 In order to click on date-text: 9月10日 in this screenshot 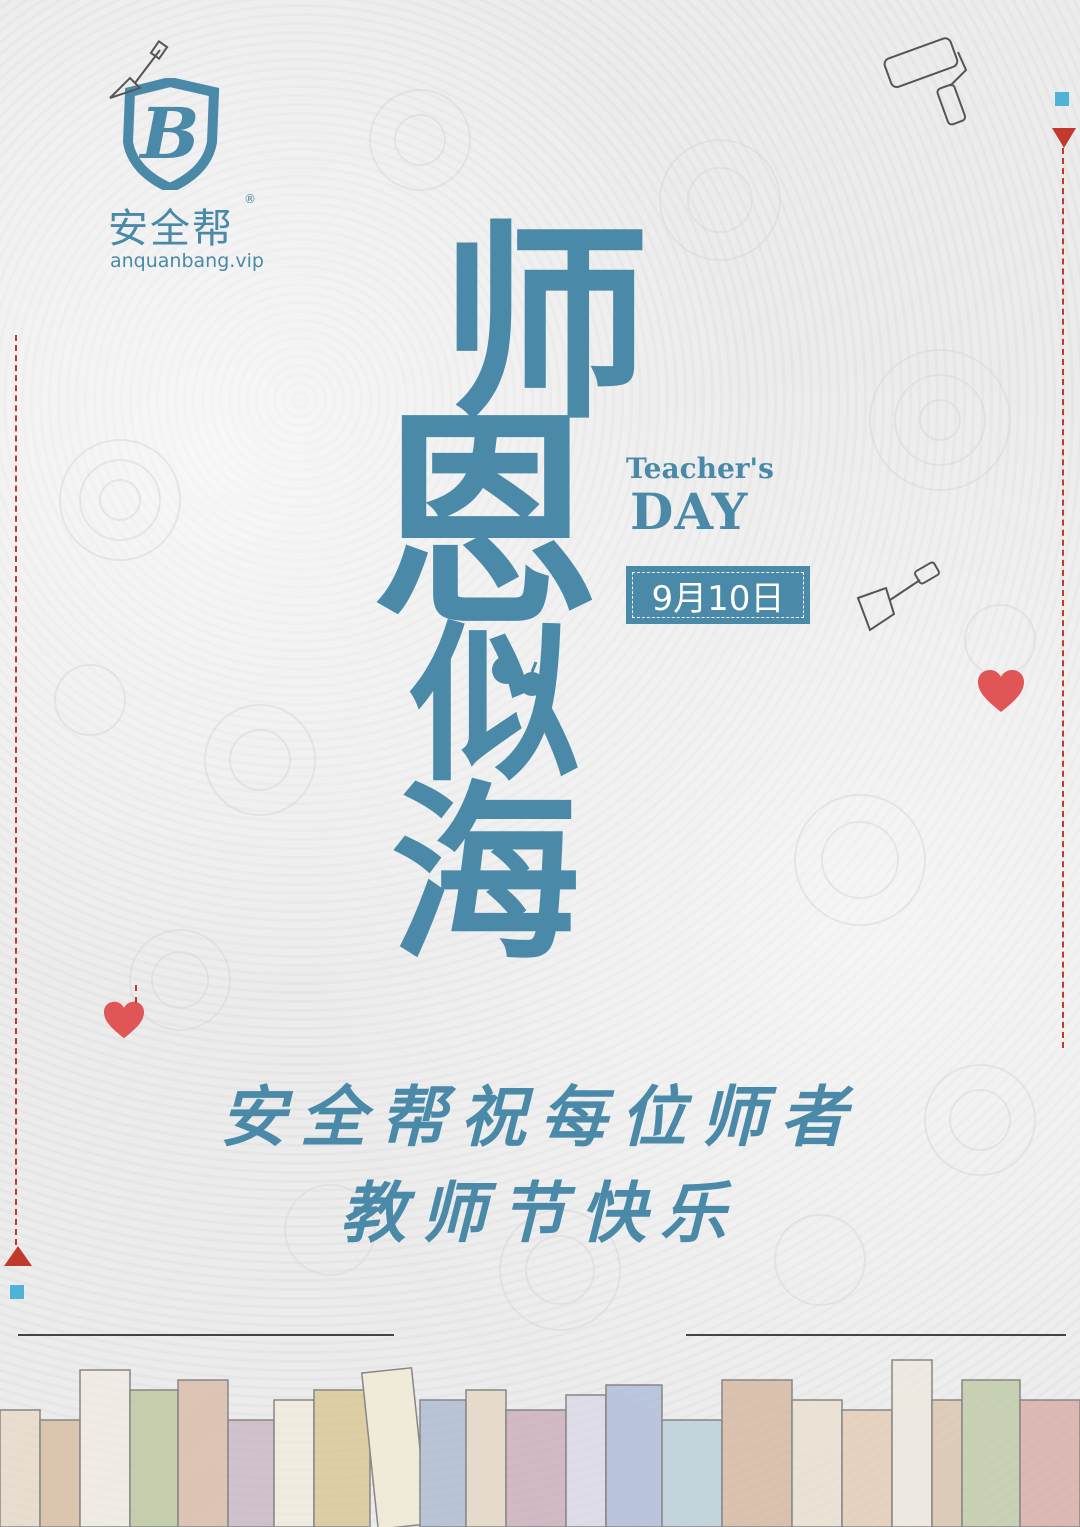, I will do `click(718, 595)`.